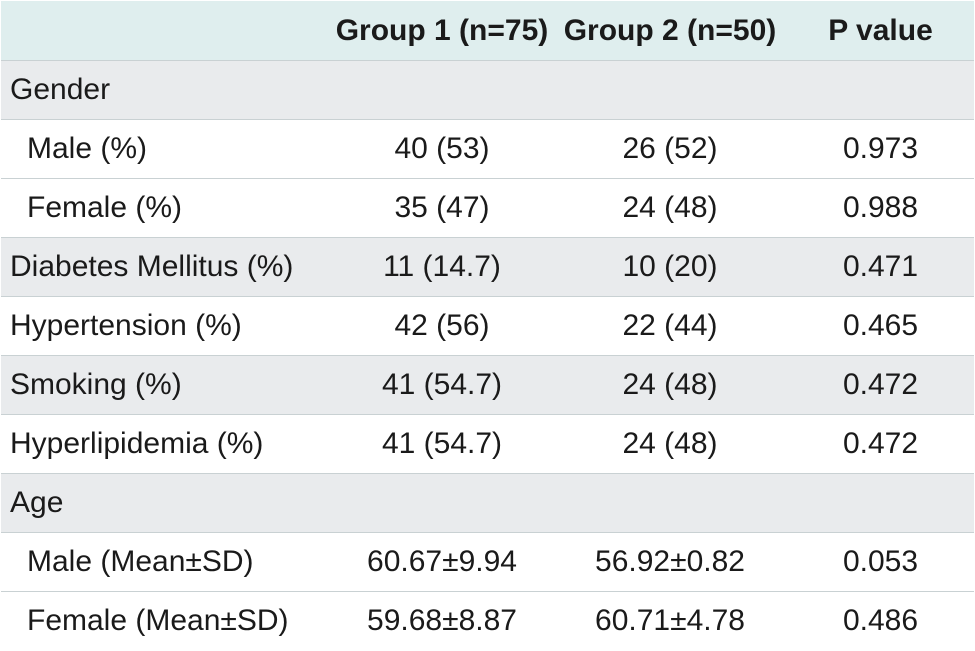 This screenshot has width=975, height=651. Describe the element at coordinates (880, 207) in the screenshot. I see `row-p-value: 0.988` at that location.